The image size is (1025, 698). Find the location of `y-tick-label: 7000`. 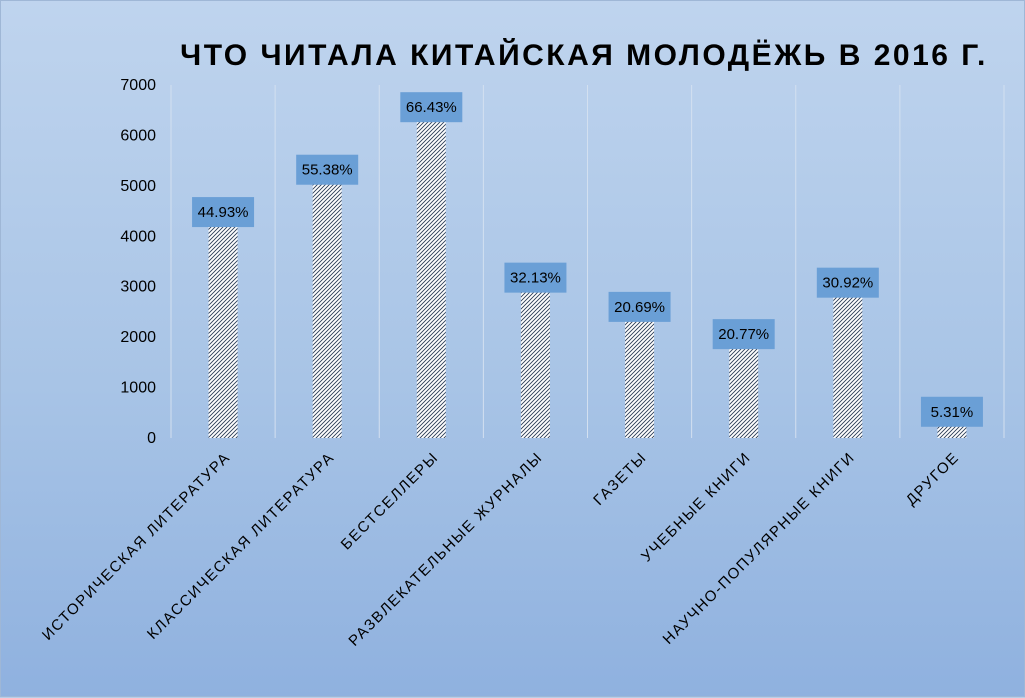

y-tick-label: 7000 is located at coordinates (138, 85).